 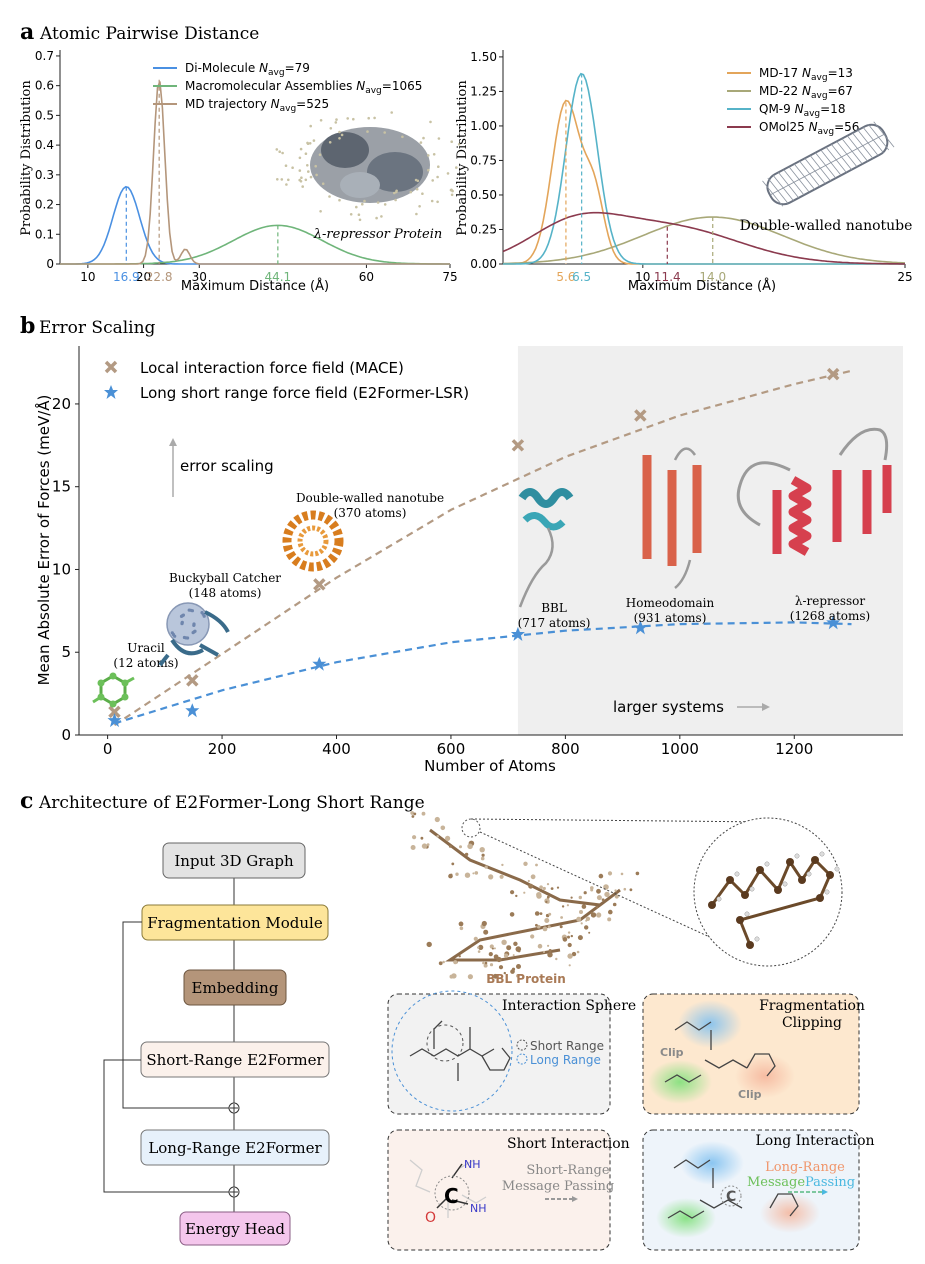 I want to click on aL-xtick-label-1: 20, so click(x=143, y=277).